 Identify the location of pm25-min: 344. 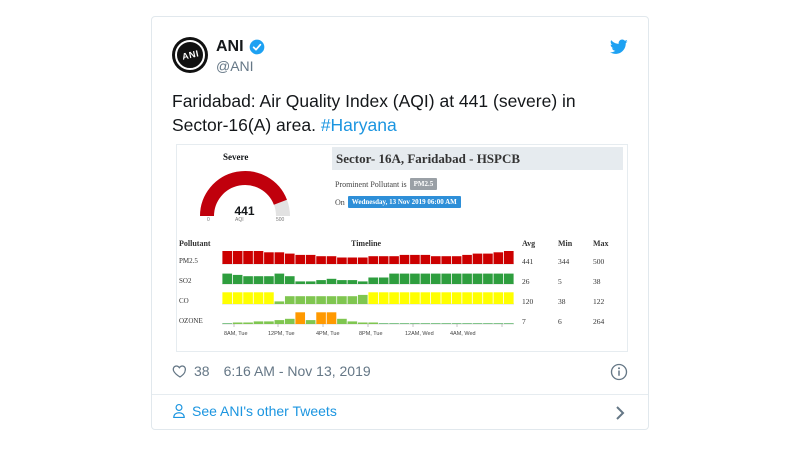
(564, 261).